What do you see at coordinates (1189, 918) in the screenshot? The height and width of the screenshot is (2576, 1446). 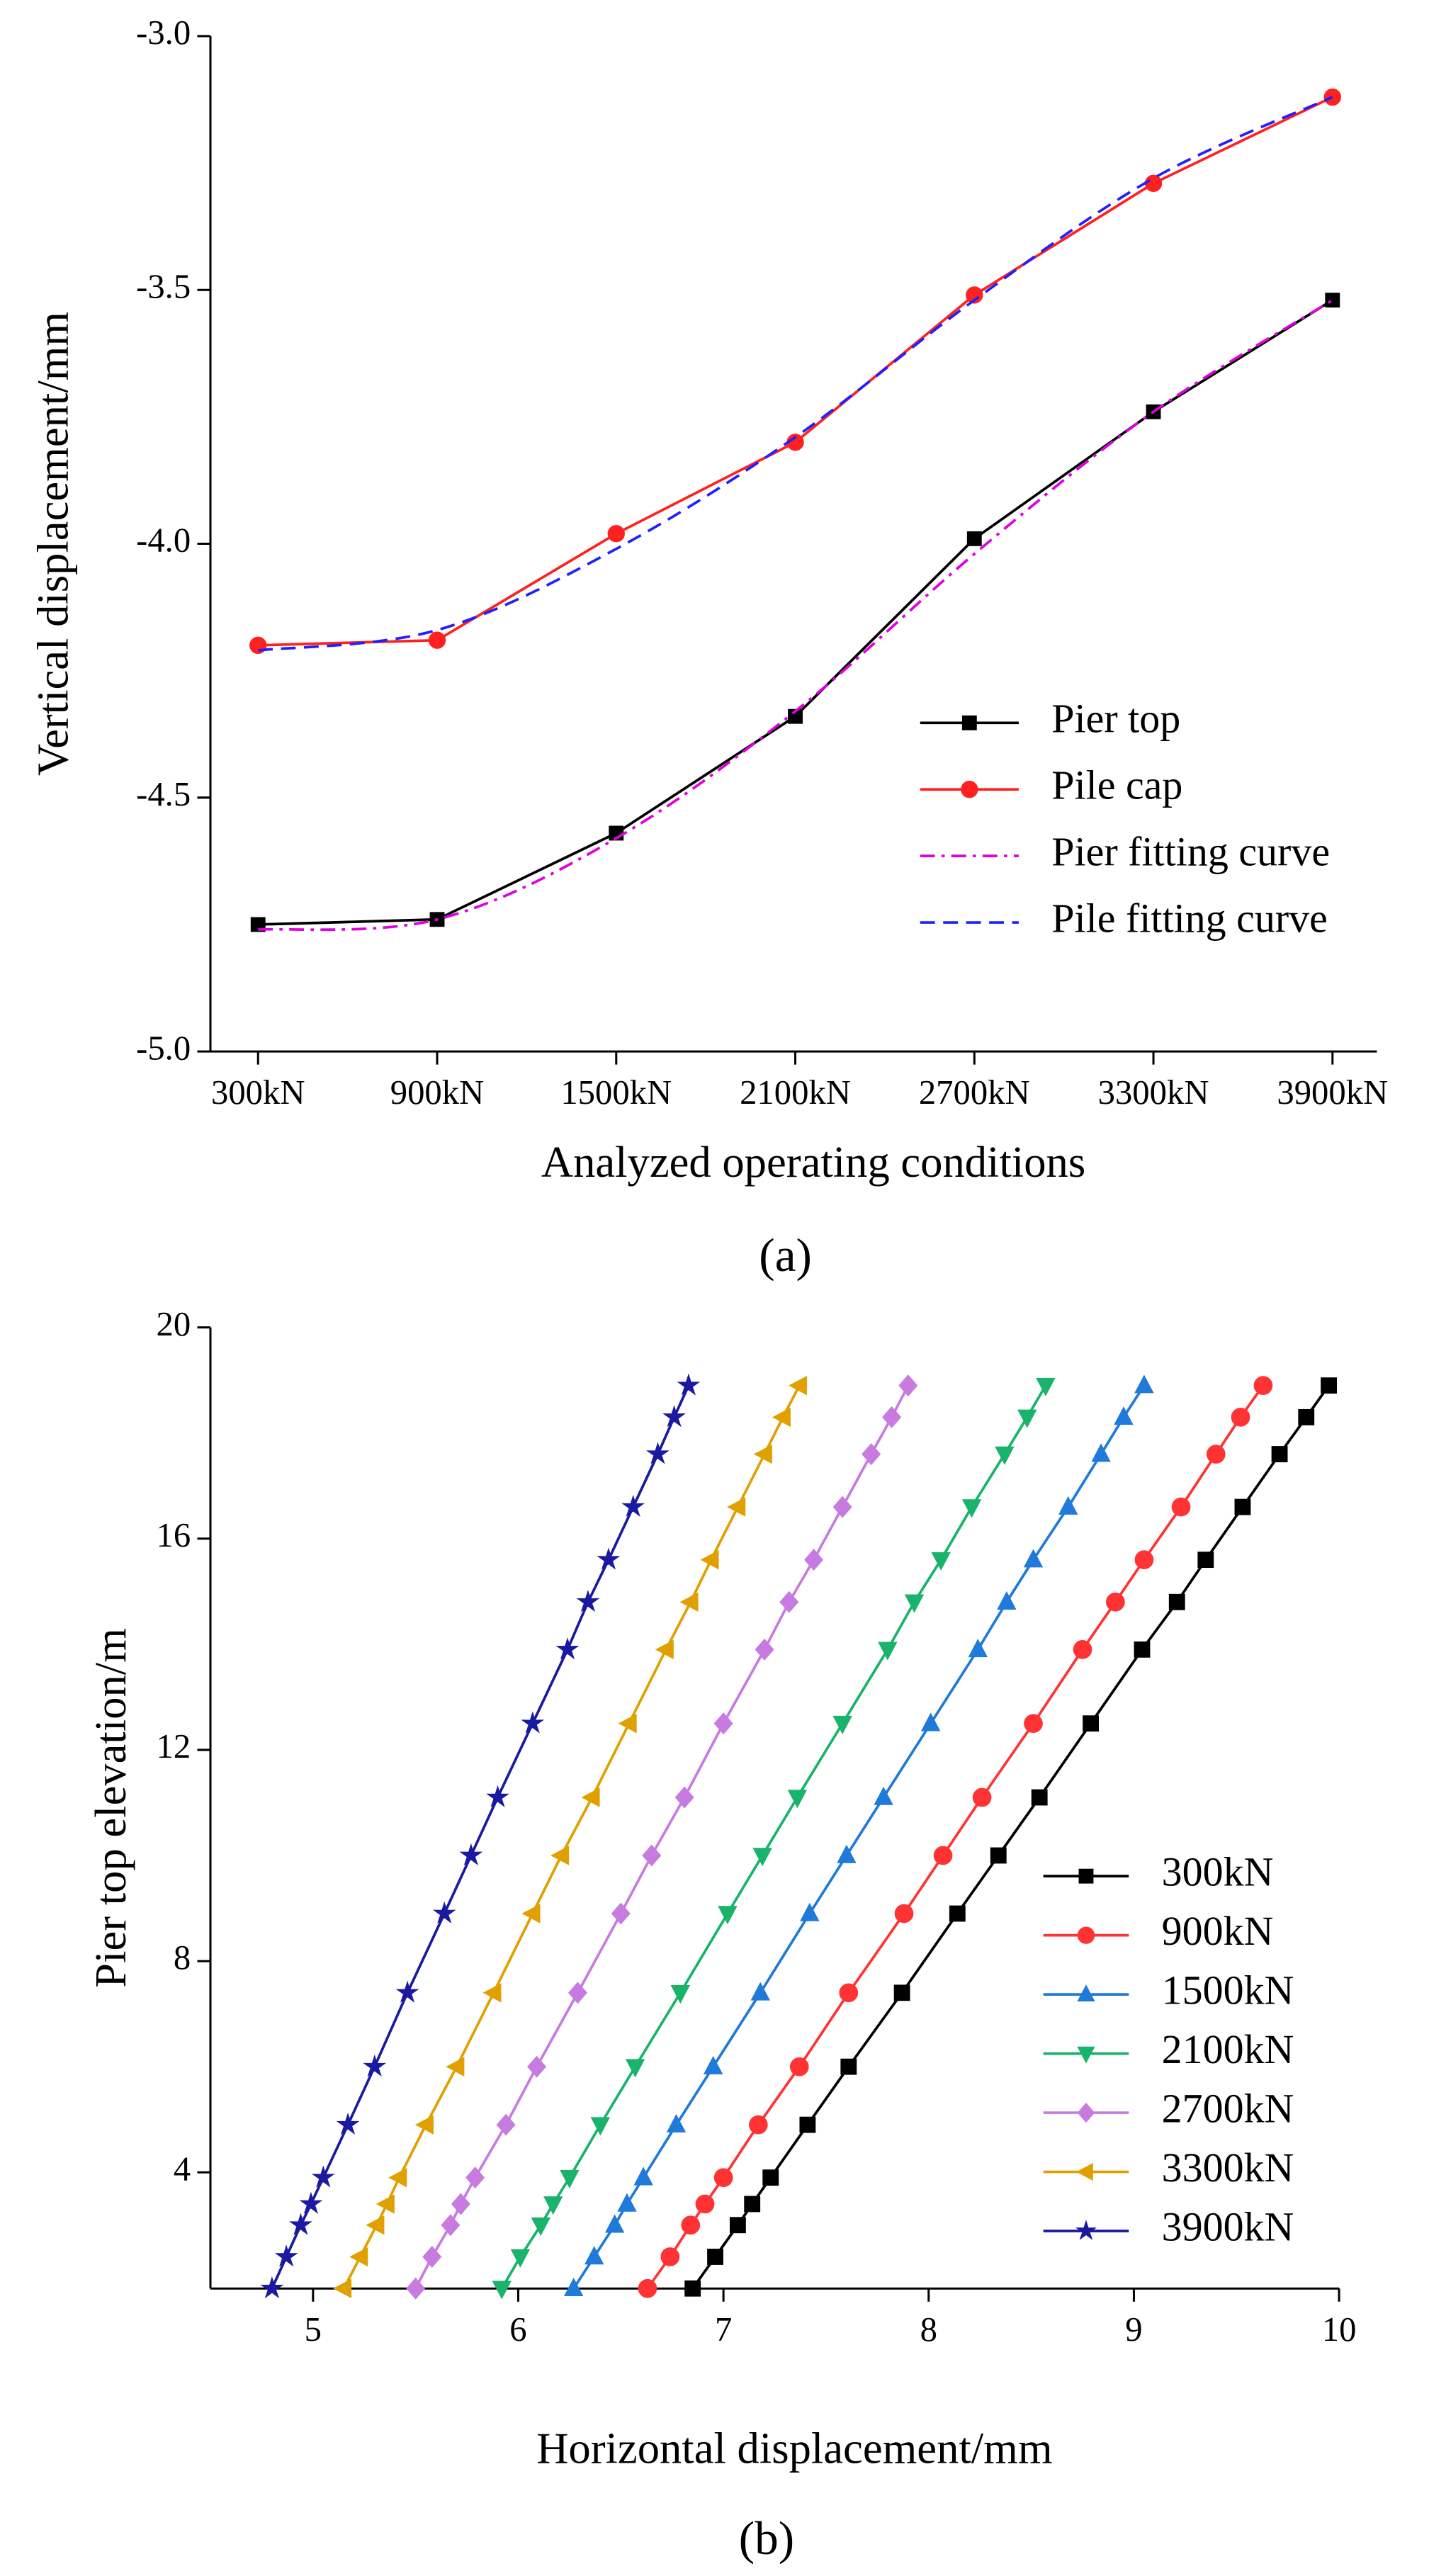 I see `legend-label: Pile fitting curve` at bounding box center [1189, 918].